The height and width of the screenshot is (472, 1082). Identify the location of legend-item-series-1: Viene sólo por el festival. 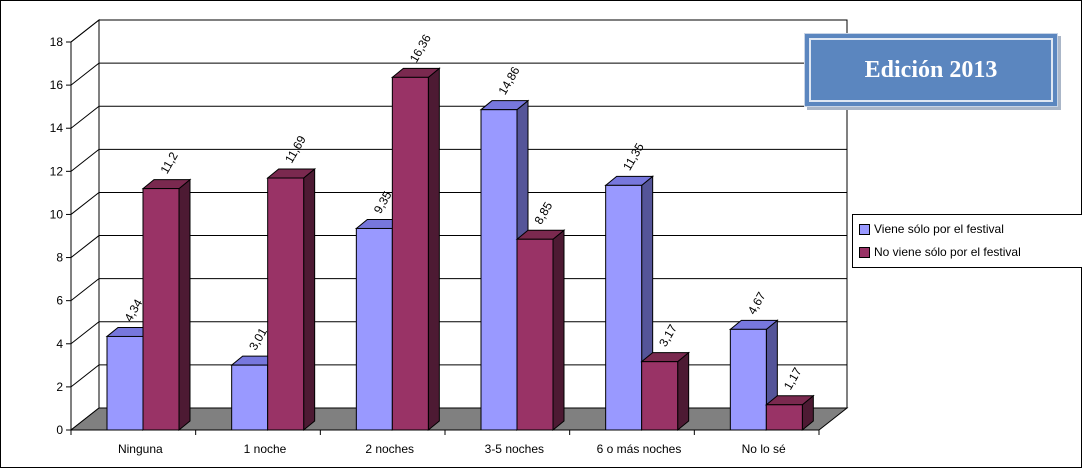
(931, 229).